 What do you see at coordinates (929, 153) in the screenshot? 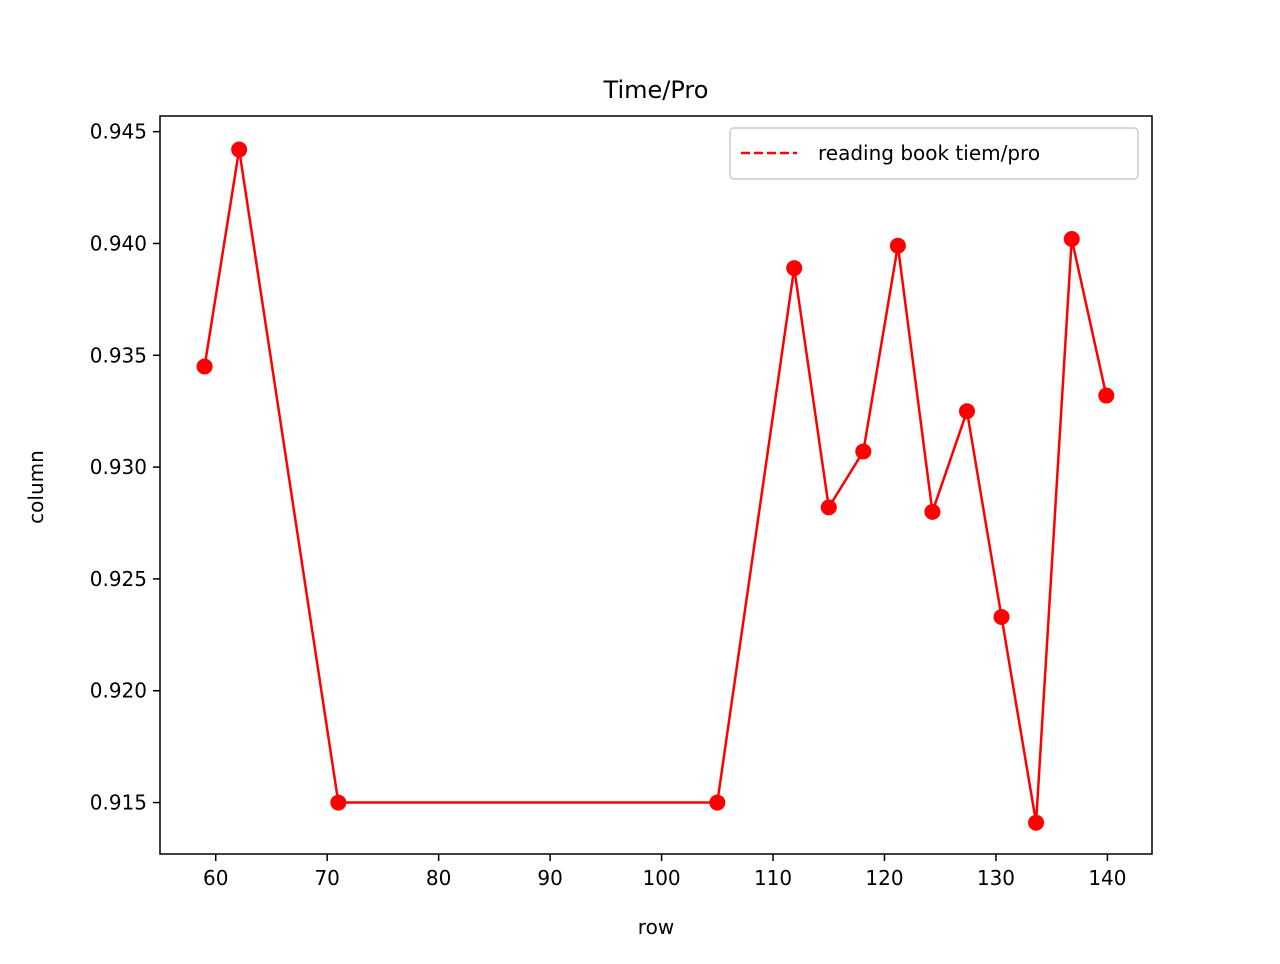
I see `legend-entry-label: reading book tiem/pro` at bounding box center [929, 153].